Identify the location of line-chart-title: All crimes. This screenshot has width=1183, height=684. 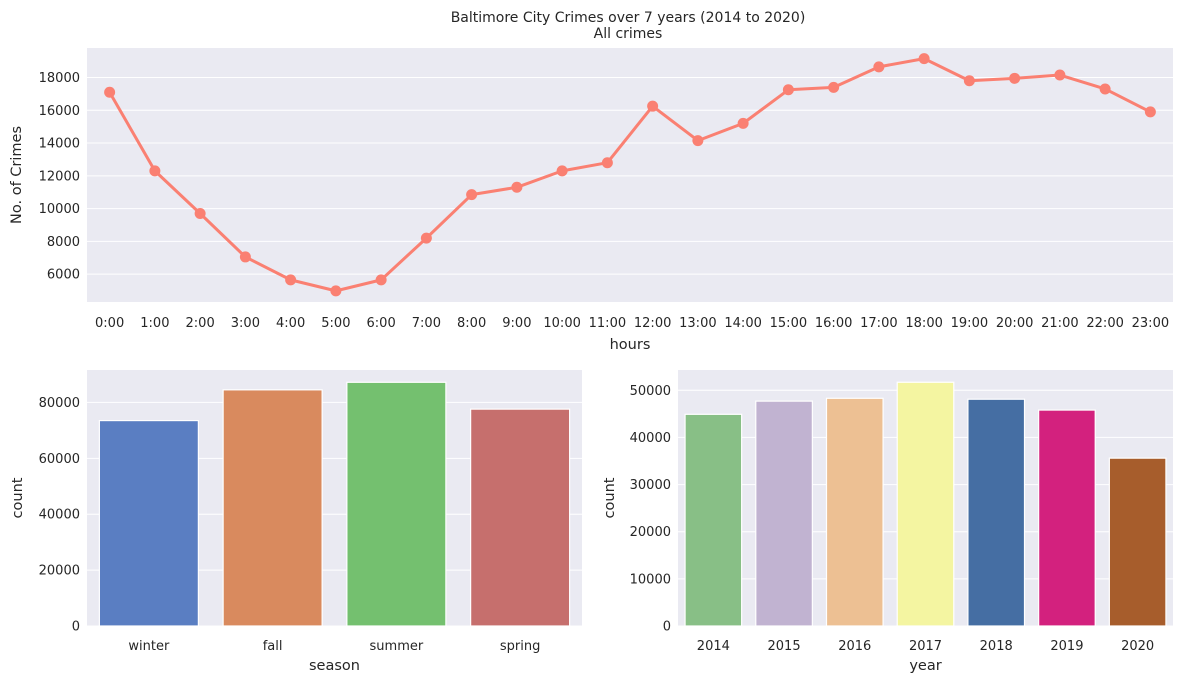
(628, 34).